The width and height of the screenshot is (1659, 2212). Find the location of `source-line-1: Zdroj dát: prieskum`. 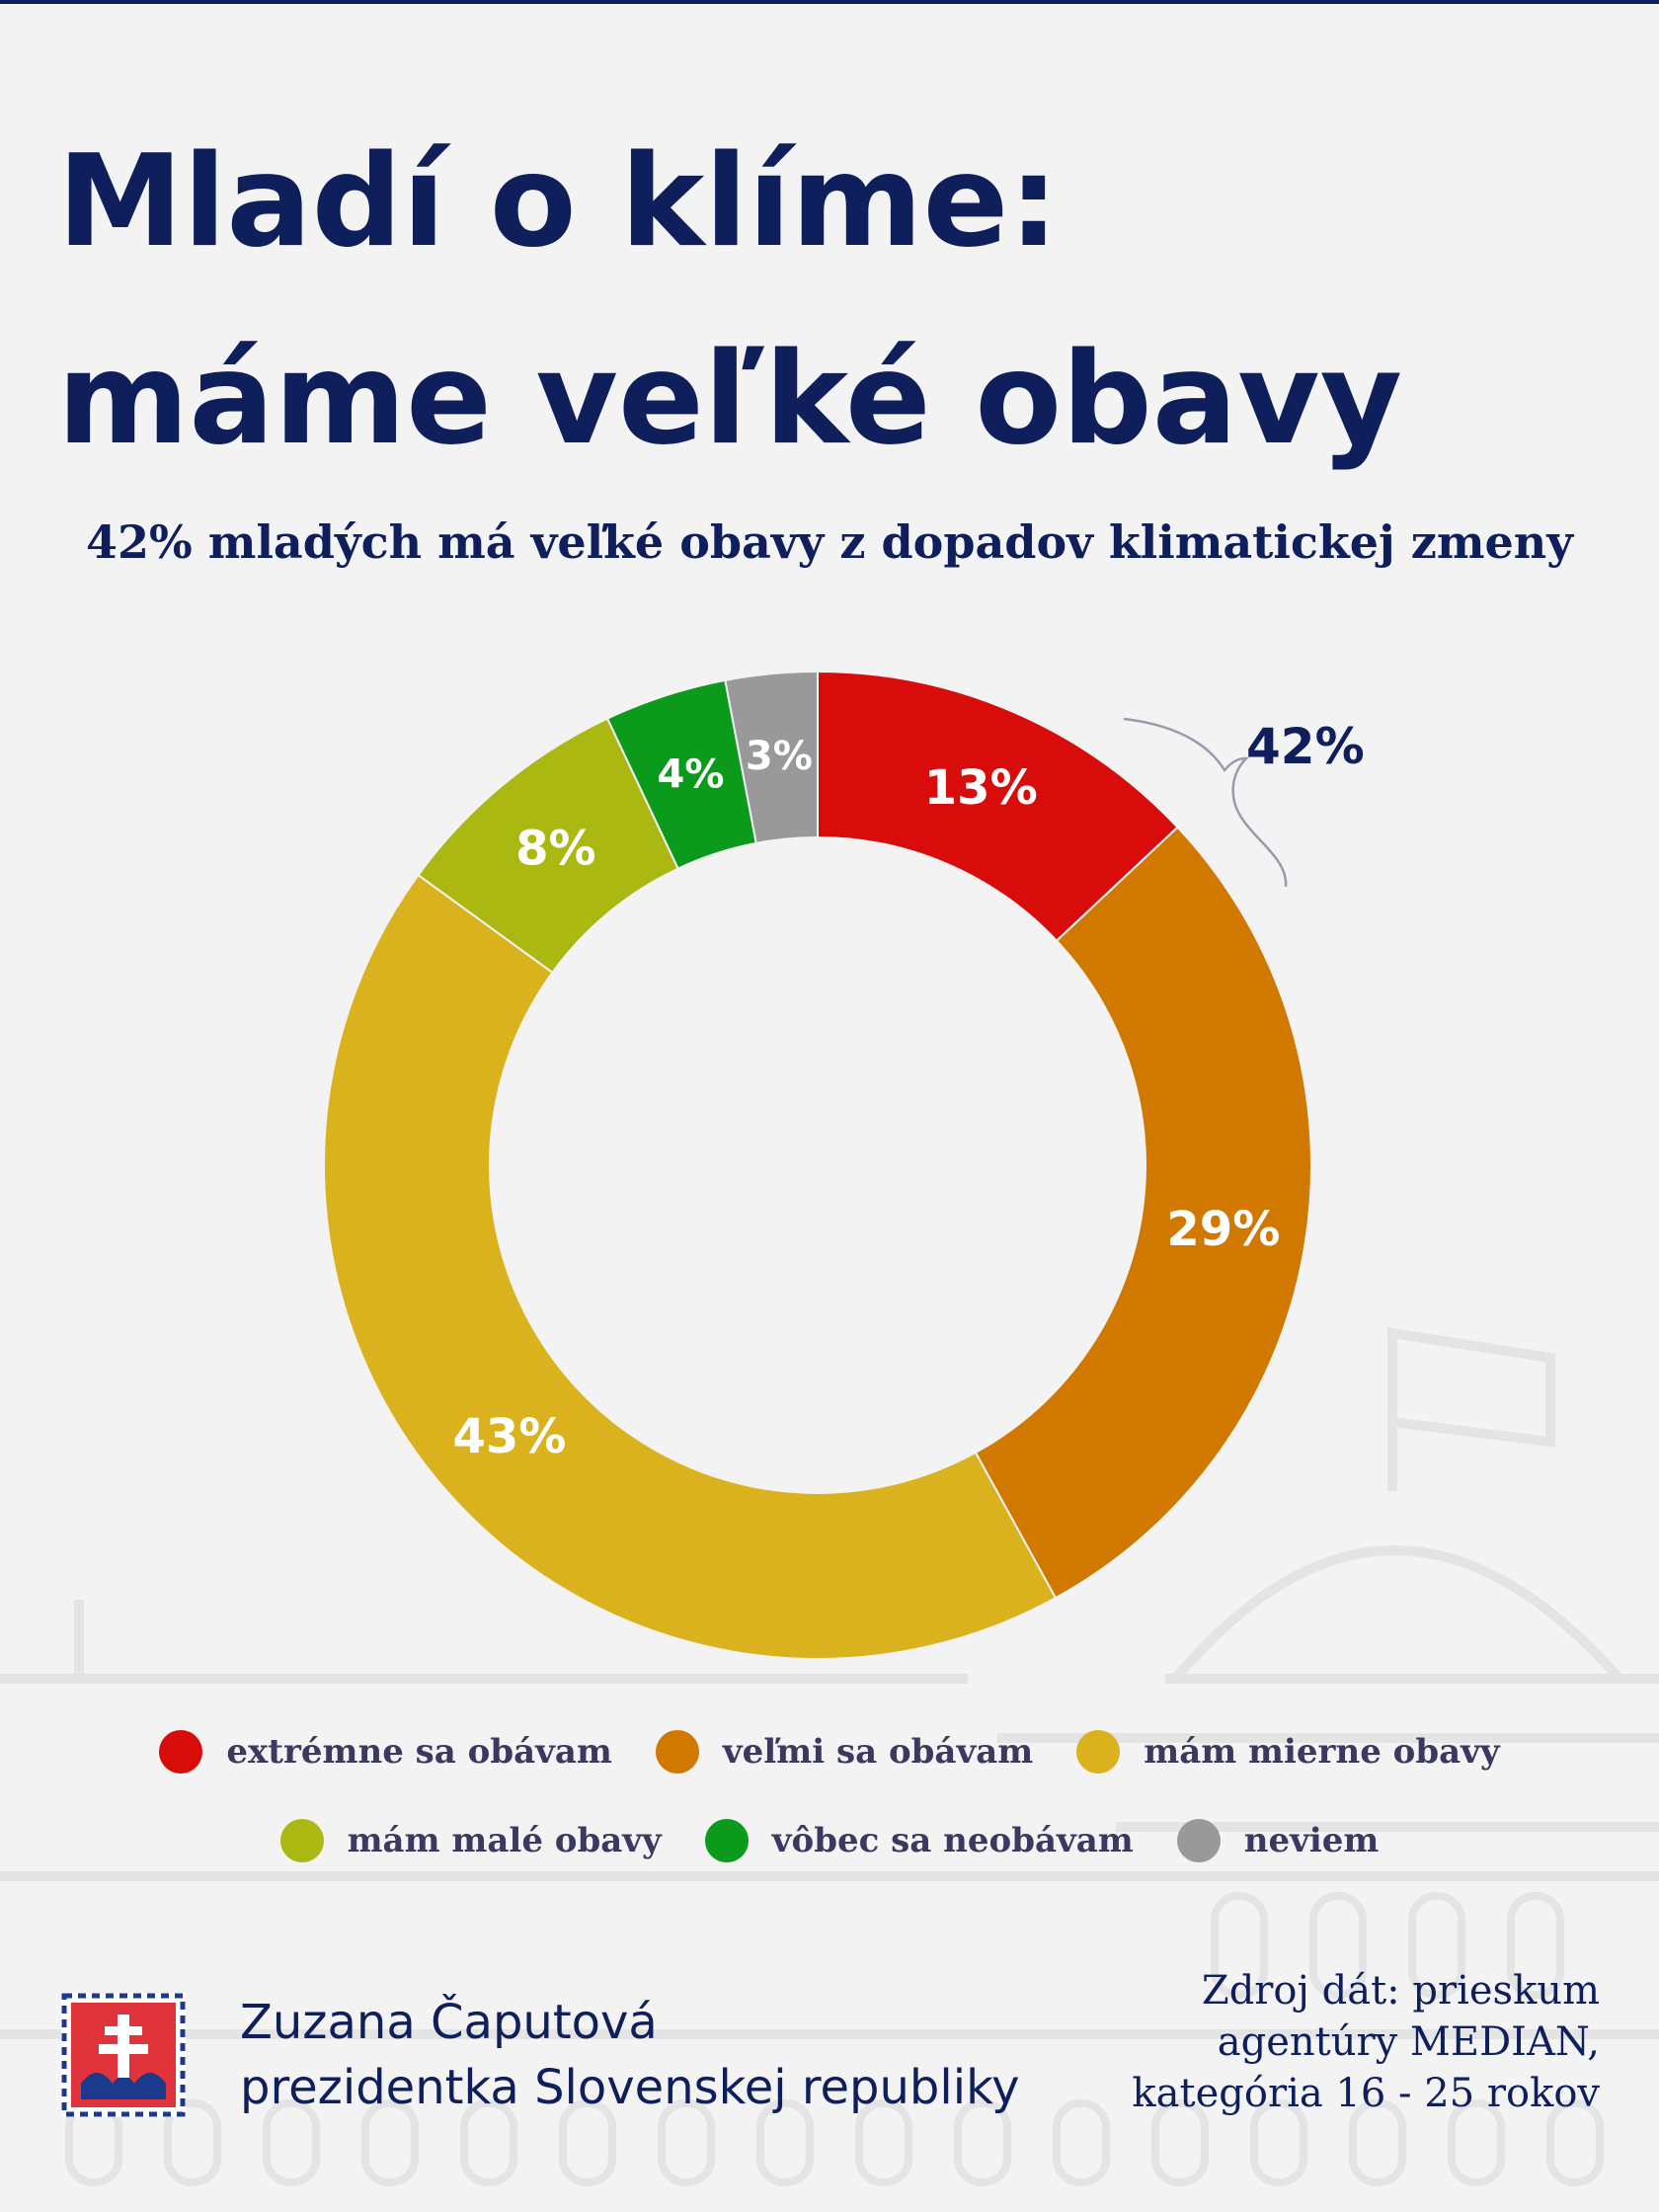

source-line-1: Zdroj dát: prieskum is located at coordinates (1400, 1991).